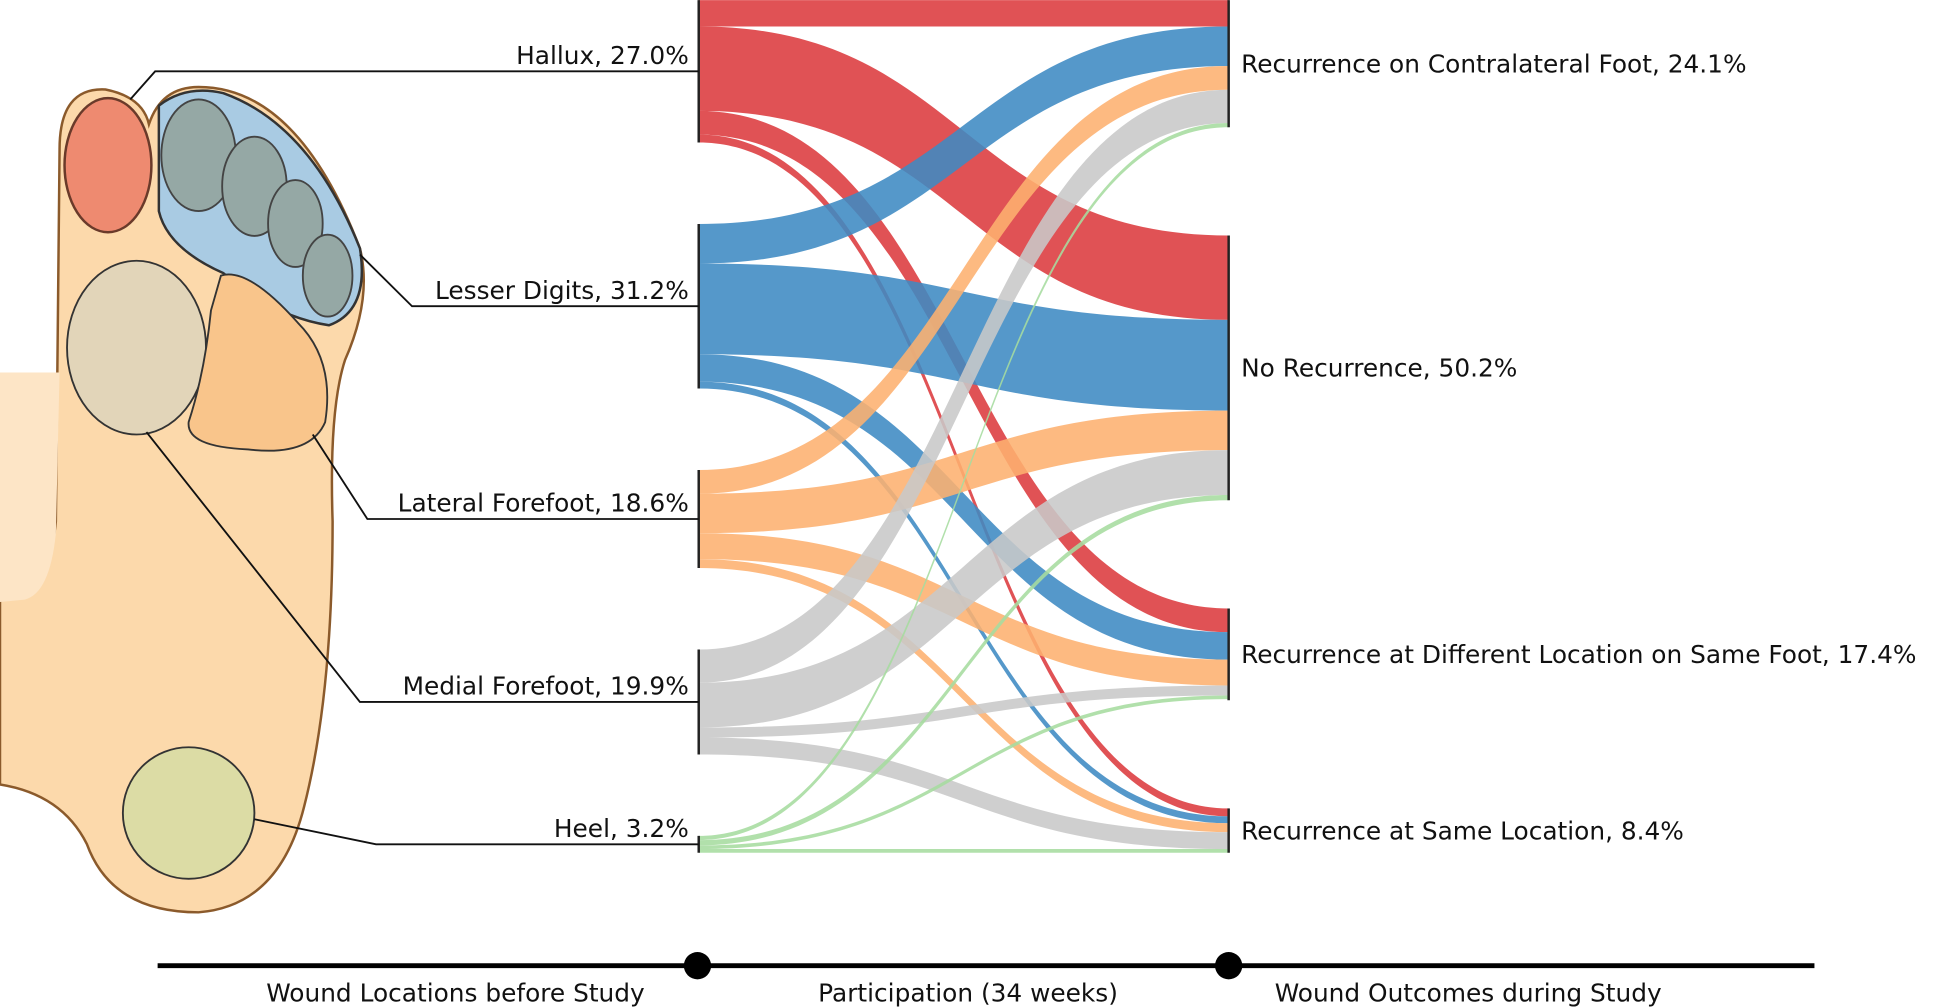 This screenshot has width=1946, height=1008. What do you see at coordinates (30, 487) in the screenshot?
I see `ankle` at bounding box center [30, 487].